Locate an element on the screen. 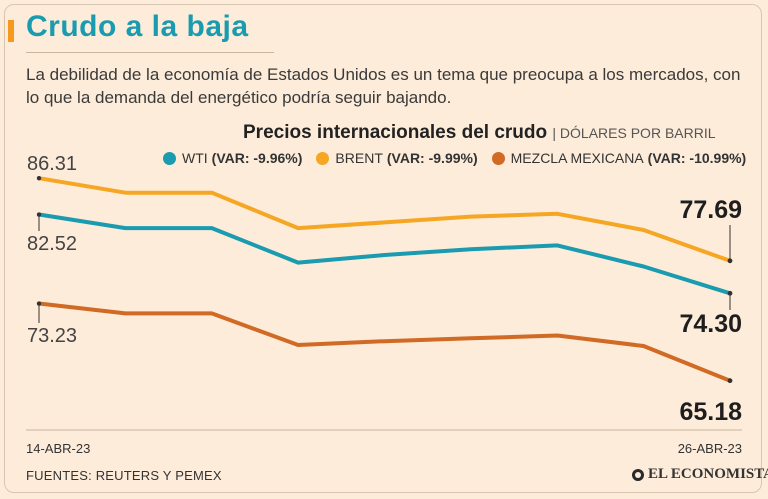 This screenshot has height=499, width=768. legend-item-brent: BRENT (VAR: -9.99%) is located at coordinates (397, 158).